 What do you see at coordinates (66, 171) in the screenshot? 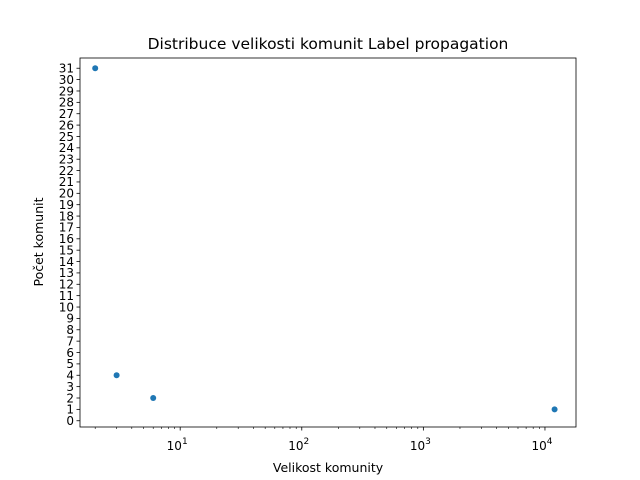
I see `y-tick-label: 22` at bounding box center [66, 171].